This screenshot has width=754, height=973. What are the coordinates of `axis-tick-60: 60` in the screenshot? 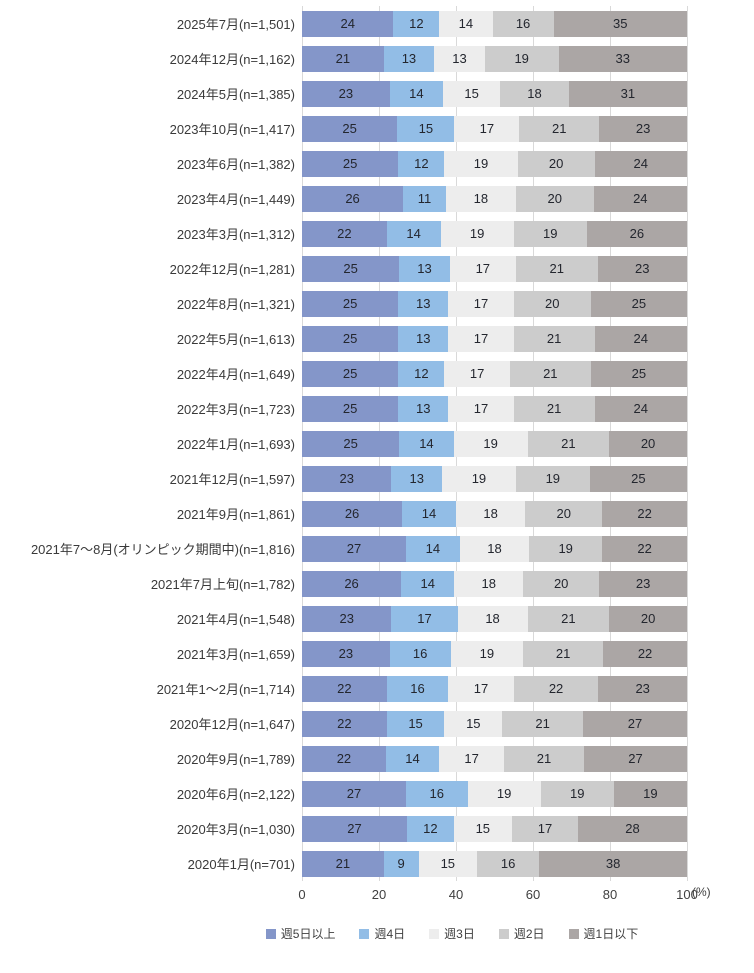 It's located at (533, 894).